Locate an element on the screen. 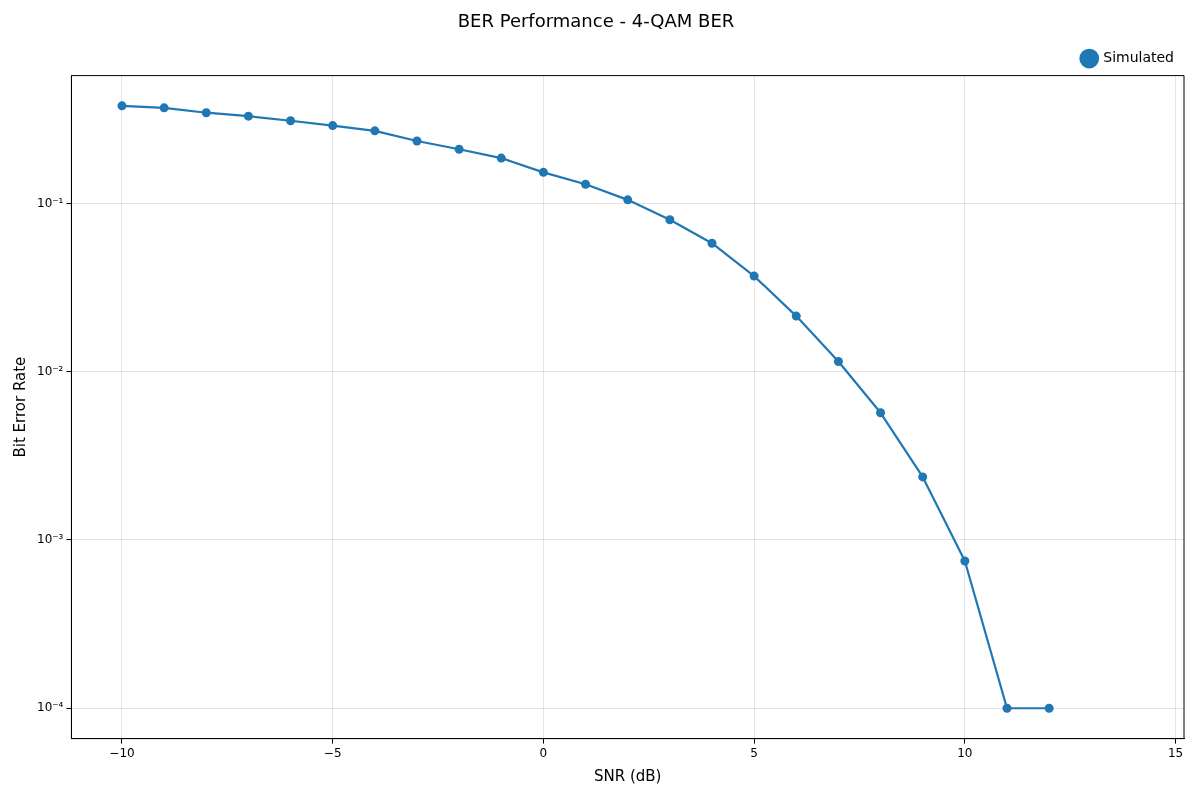 Image resolution: width=1200 pixels, height=800 pixels. x-tick-label: −5 is located at coordinates (332, 752).